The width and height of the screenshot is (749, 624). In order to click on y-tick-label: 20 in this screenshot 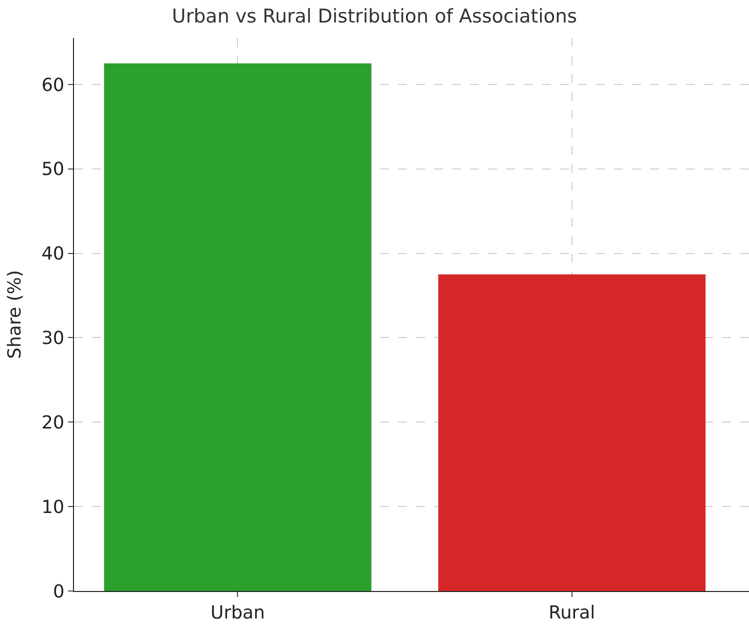, I will do `click(52, 423)`.